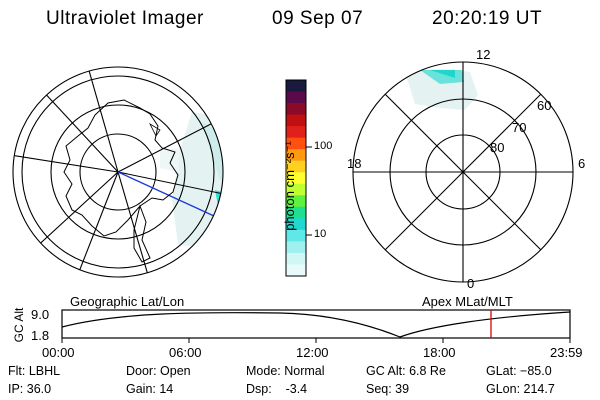  Describe the element at coordinates (471, 283) in the screenshot. I see `mlt-label-0: 0` at that location.